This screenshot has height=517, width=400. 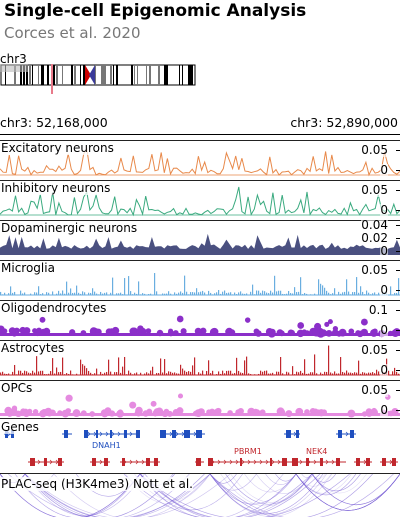 What do you see at coordinates (200, 199) in the screenshot?
I see `track-inhibitory-neurons: Inhibitory neurons 0.05 0` at bounding box center [200, 199].